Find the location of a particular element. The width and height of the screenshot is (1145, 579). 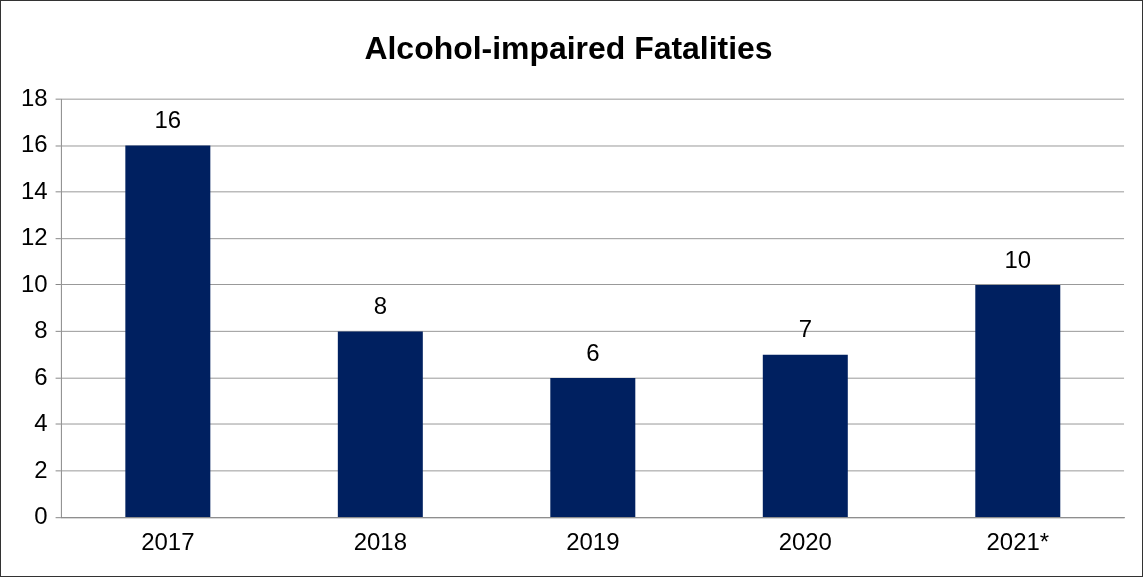

y-tick-label: 14 is located at coordinates (34, 190).